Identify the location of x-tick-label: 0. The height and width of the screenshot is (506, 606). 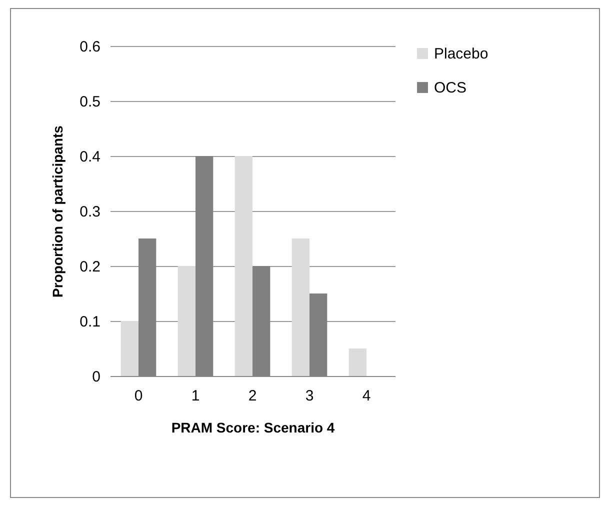
(138, 396).